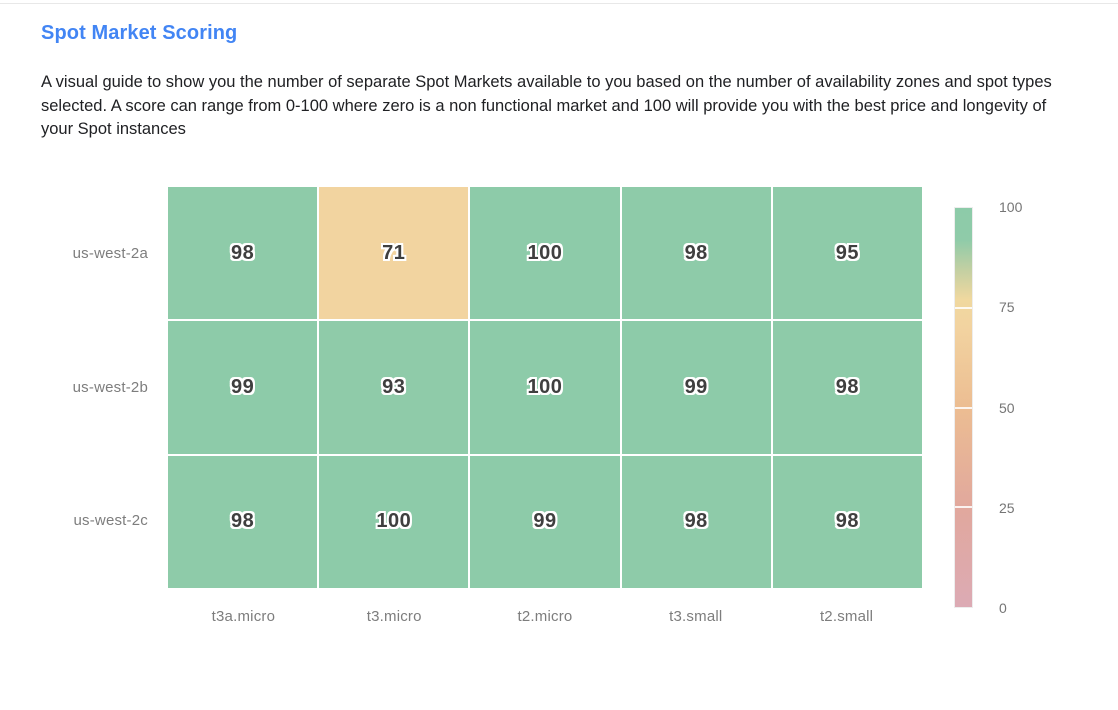 The height and width of the screenshot is (710, 1118). What do you see at coordinates (1011, 207) in the screenshot?
I see `colorbar-tick-label: 100` at bounding box center [1011, 207].